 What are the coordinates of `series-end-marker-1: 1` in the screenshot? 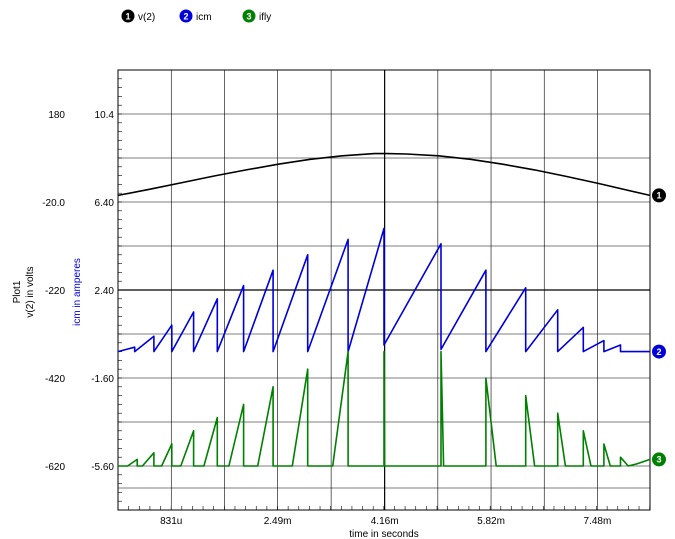 It's located at (659, 195).